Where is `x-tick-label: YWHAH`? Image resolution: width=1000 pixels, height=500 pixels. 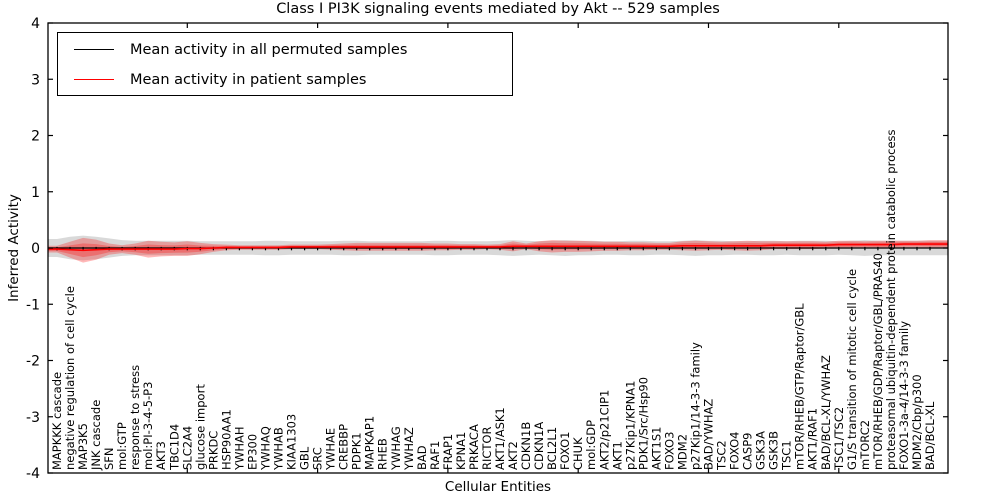 x-tick-label: YWHAH is located at coordinates (239, 448).